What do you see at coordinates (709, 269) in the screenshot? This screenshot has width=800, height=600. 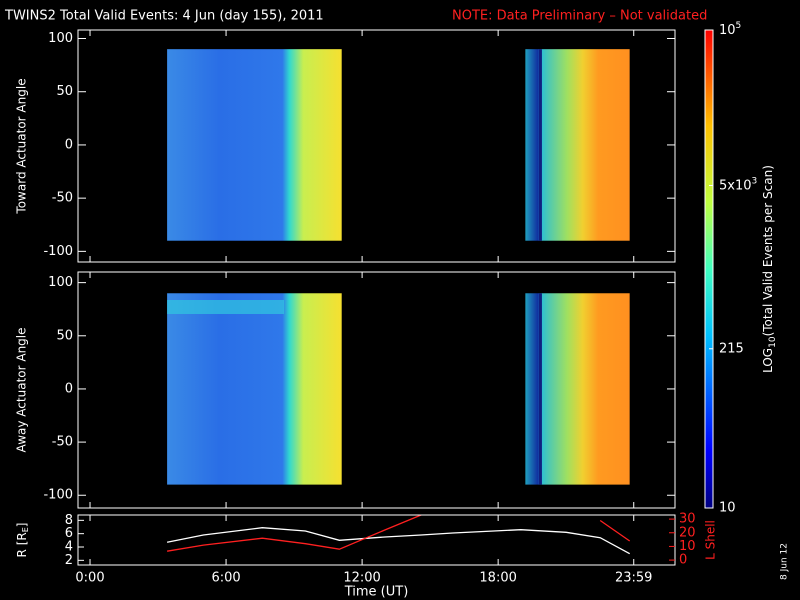 I see `colorbar` at bounding box center [709, 269].